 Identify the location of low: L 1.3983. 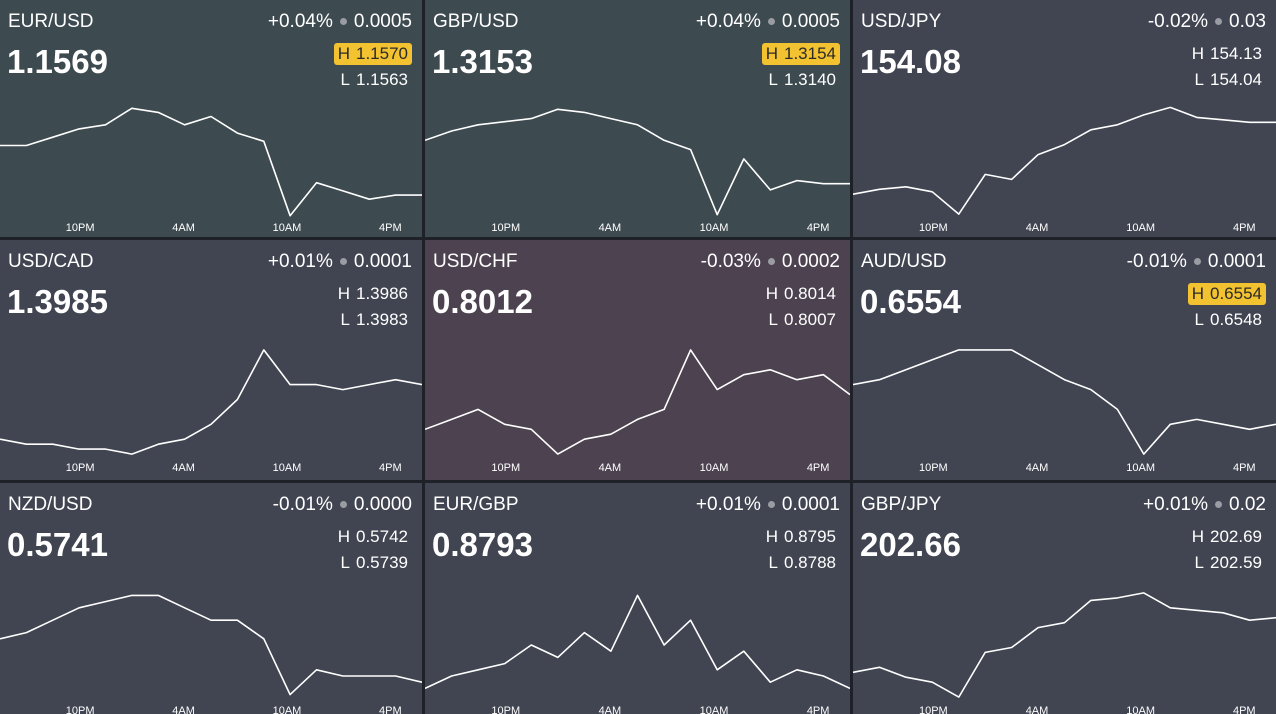
(374, 320).